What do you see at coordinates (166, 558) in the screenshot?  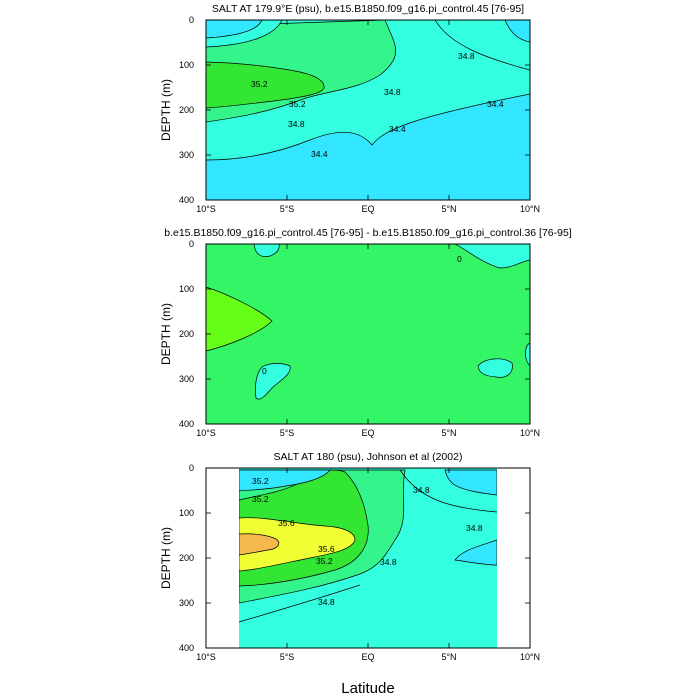 I see `panel3-ylabel: DEPTH (m)` at bounding box center [166, 558].